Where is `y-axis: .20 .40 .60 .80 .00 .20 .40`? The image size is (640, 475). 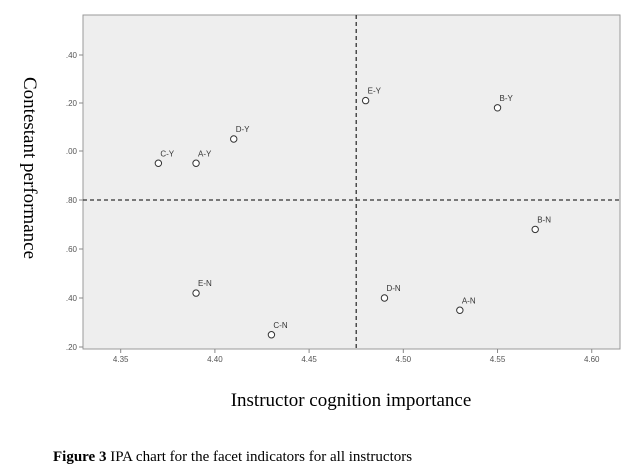 y-axis: .20 .40 .60 .80 .00 .20 .40 is located at coordinates (74, 201).